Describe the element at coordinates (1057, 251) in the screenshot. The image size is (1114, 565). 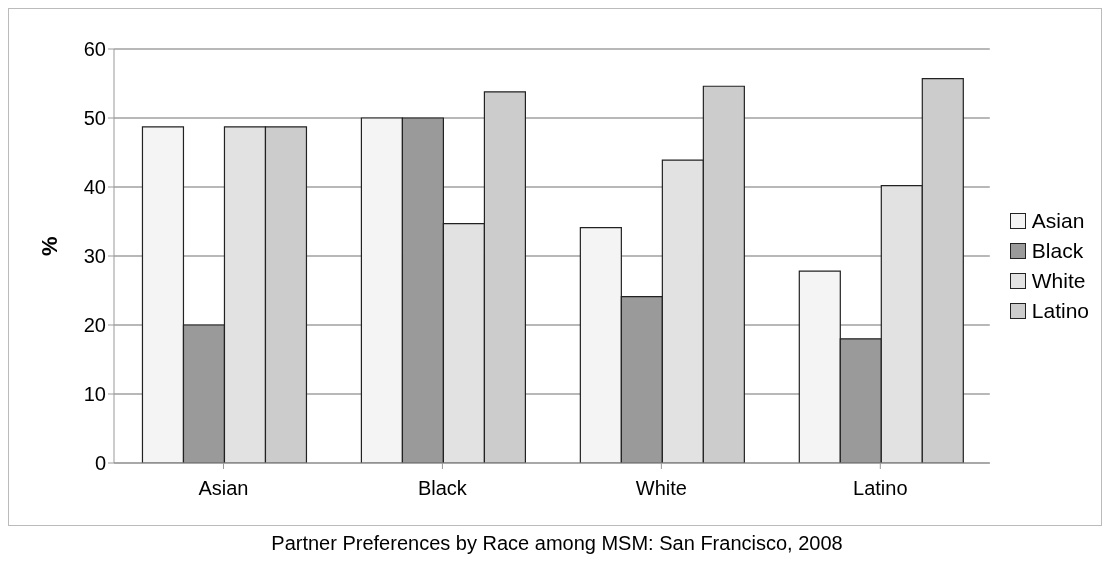
I see `legend-label: Black` at that location.